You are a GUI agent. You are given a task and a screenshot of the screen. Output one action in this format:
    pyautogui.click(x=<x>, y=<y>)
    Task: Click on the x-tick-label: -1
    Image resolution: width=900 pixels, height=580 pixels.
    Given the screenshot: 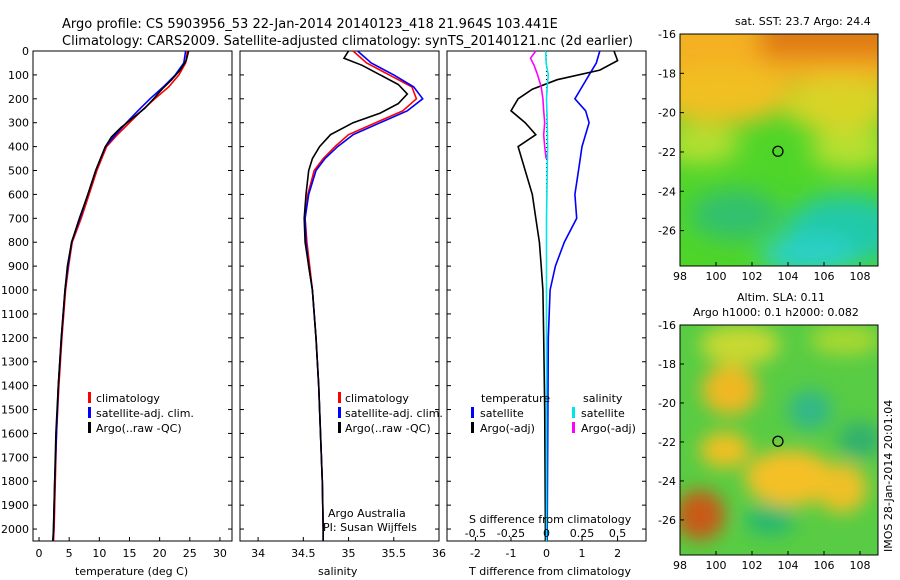 What is the action you would take?
    pyautogui.click(x=510, y=553)
    